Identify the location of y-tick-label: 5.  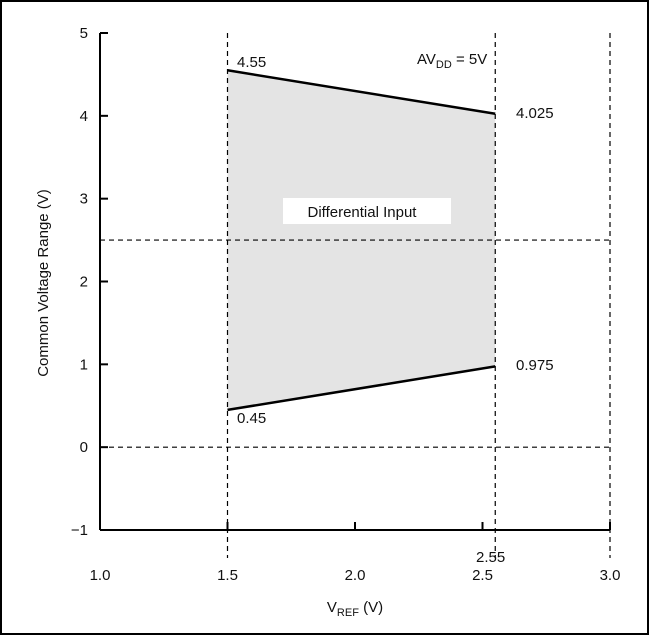
(84, 33).